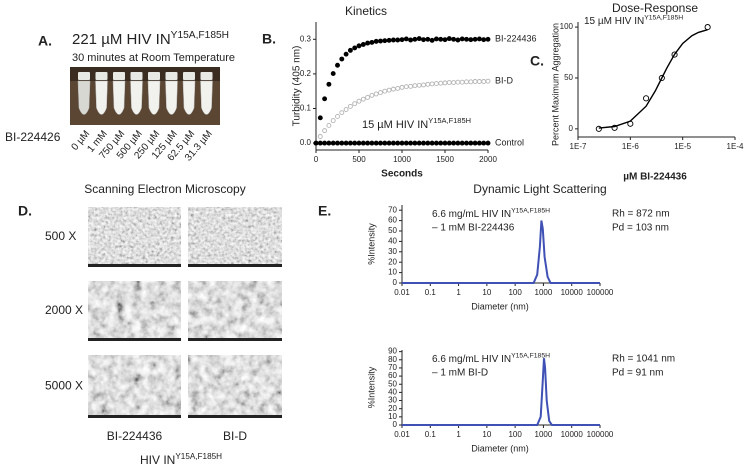 This screenshot has width=750, height=474. What do you see at coordinates (392, 209) in the screenshot?
I see `y-tick-label: 70` at bounding box center [392, 209].